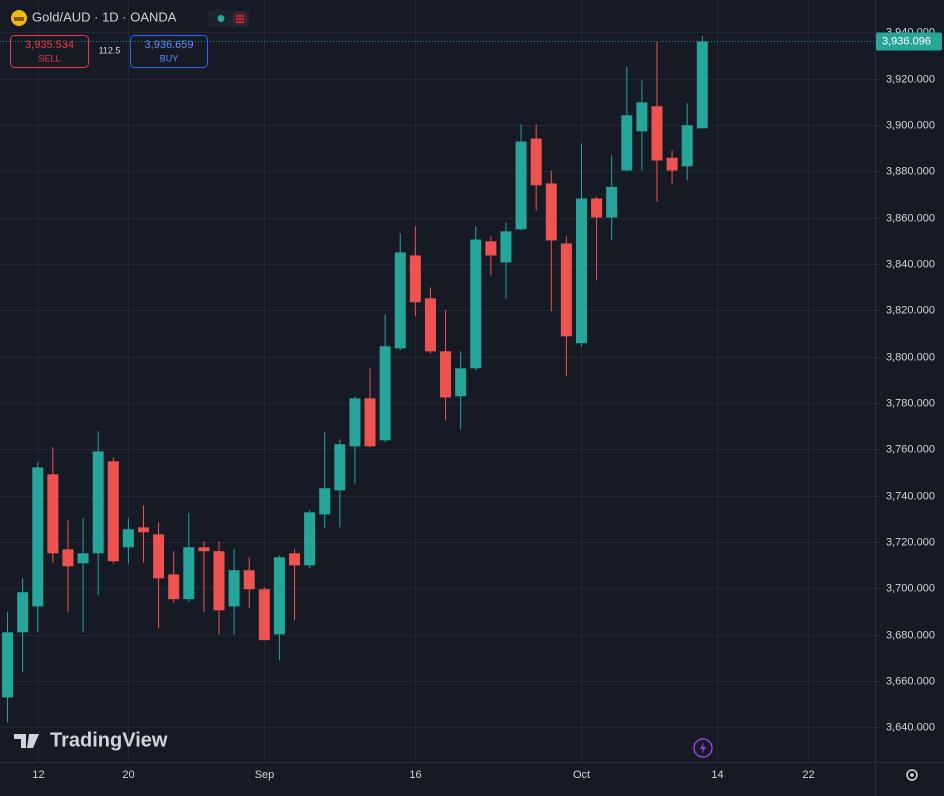 This screenshot has width=944, height=796. What do you see at coordinates (910, 496) in the screenshot?
I see `y-tick-label: 3,740.000` at bounding box center [910, 496].